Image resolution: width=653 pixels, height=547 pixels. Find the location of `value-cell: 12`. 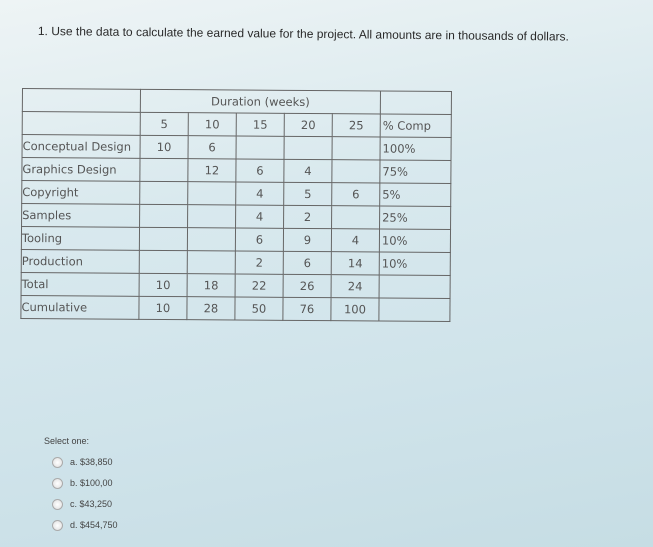

value-cell: 12 is located at coordinates (212, 170).